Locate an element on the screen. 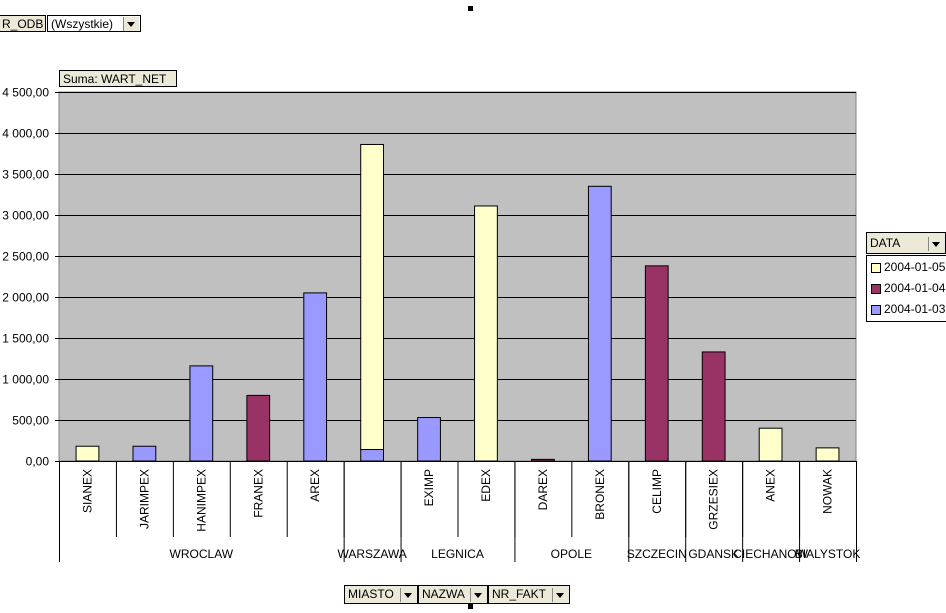 This screenshot has width=946, height=613. category-label: HANIMPEX is located at coordinates (201, 500).